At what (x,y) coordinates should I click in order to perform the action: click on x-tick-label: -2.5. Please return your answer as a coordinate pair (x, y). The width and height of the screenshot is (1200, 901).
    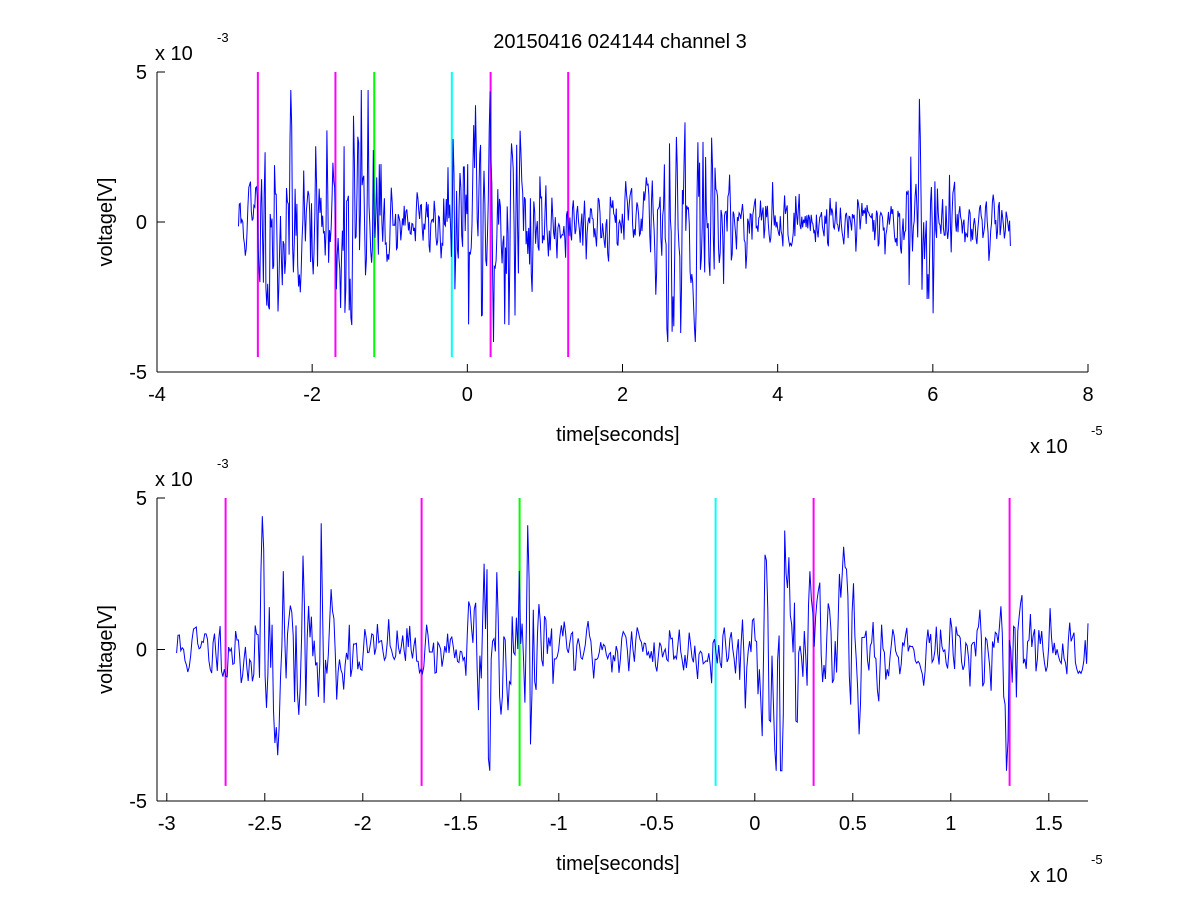
    Looking at the image, I should click on (265, 824).